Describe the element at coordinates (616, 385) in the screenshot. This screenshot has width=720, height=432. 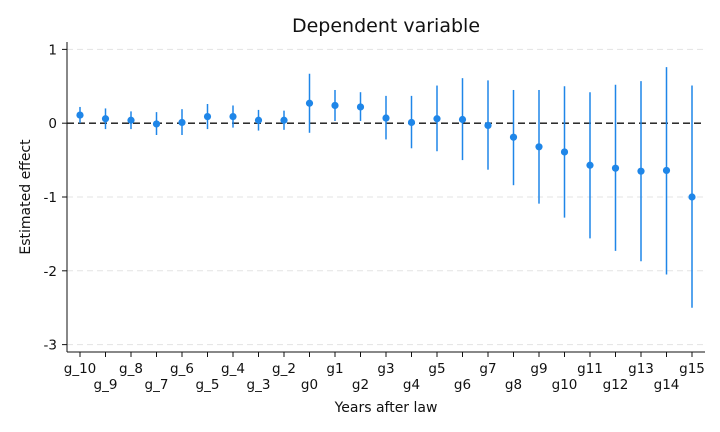
I see `x-tick-label: g12` at that location.